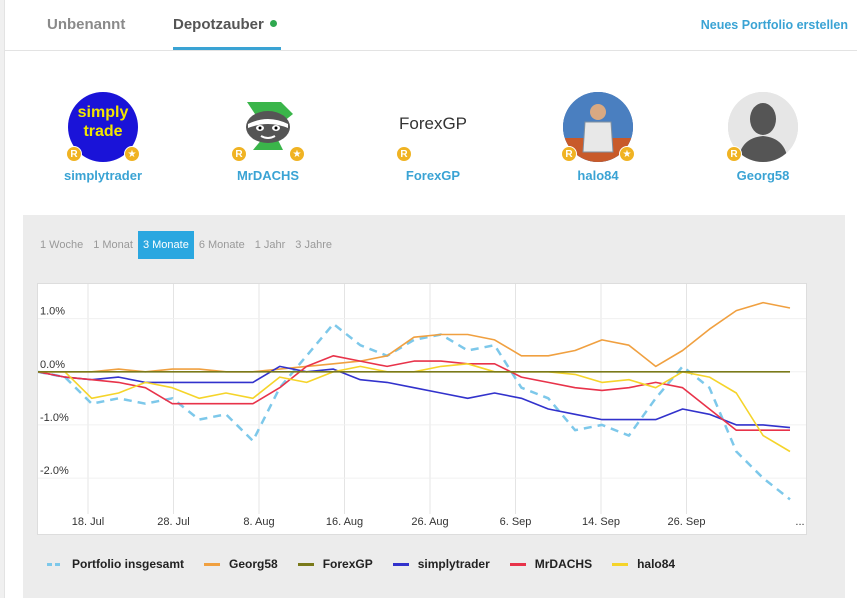 The image size is (857, 598). Describe the element at coordinates (258, 522) in the screenshot. I see `x-tick-label: 8. Aug` at that location.